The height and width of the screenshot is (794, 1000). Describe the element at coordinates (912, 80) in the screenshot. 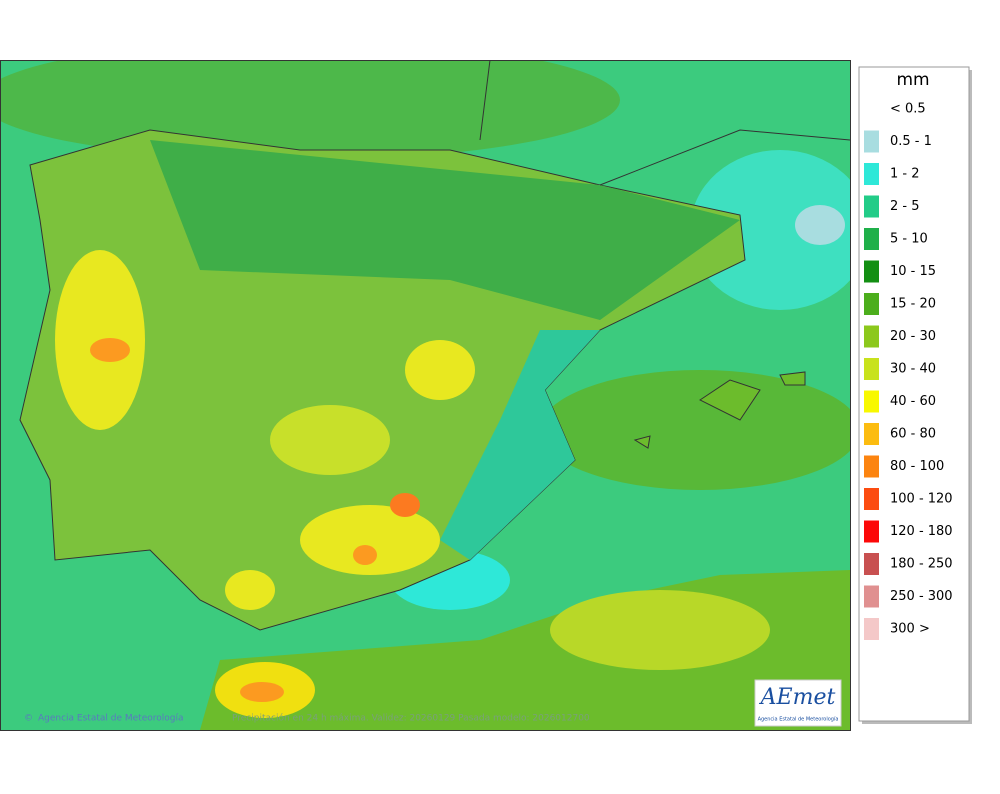

I see `legend-title: mm` at that location.